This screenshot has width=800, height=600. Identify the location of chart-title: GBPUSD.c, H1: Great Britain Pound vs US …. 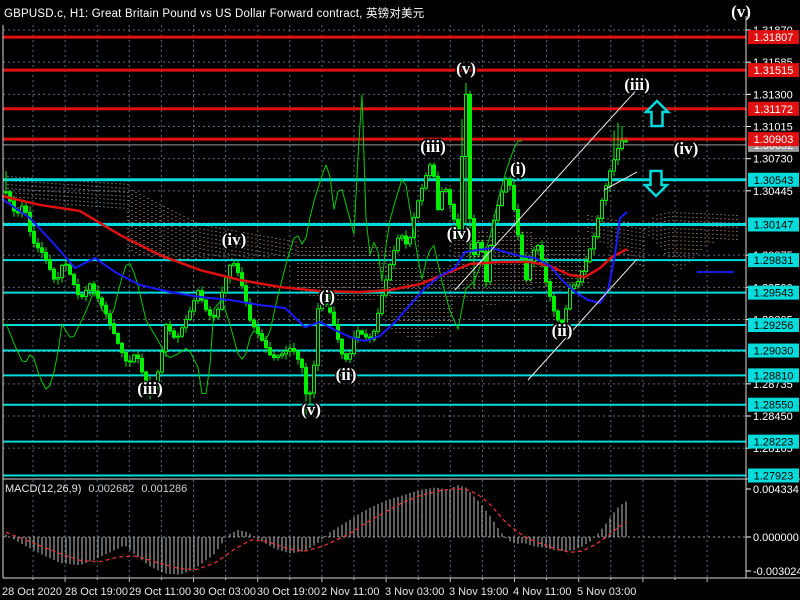
(214, 14).